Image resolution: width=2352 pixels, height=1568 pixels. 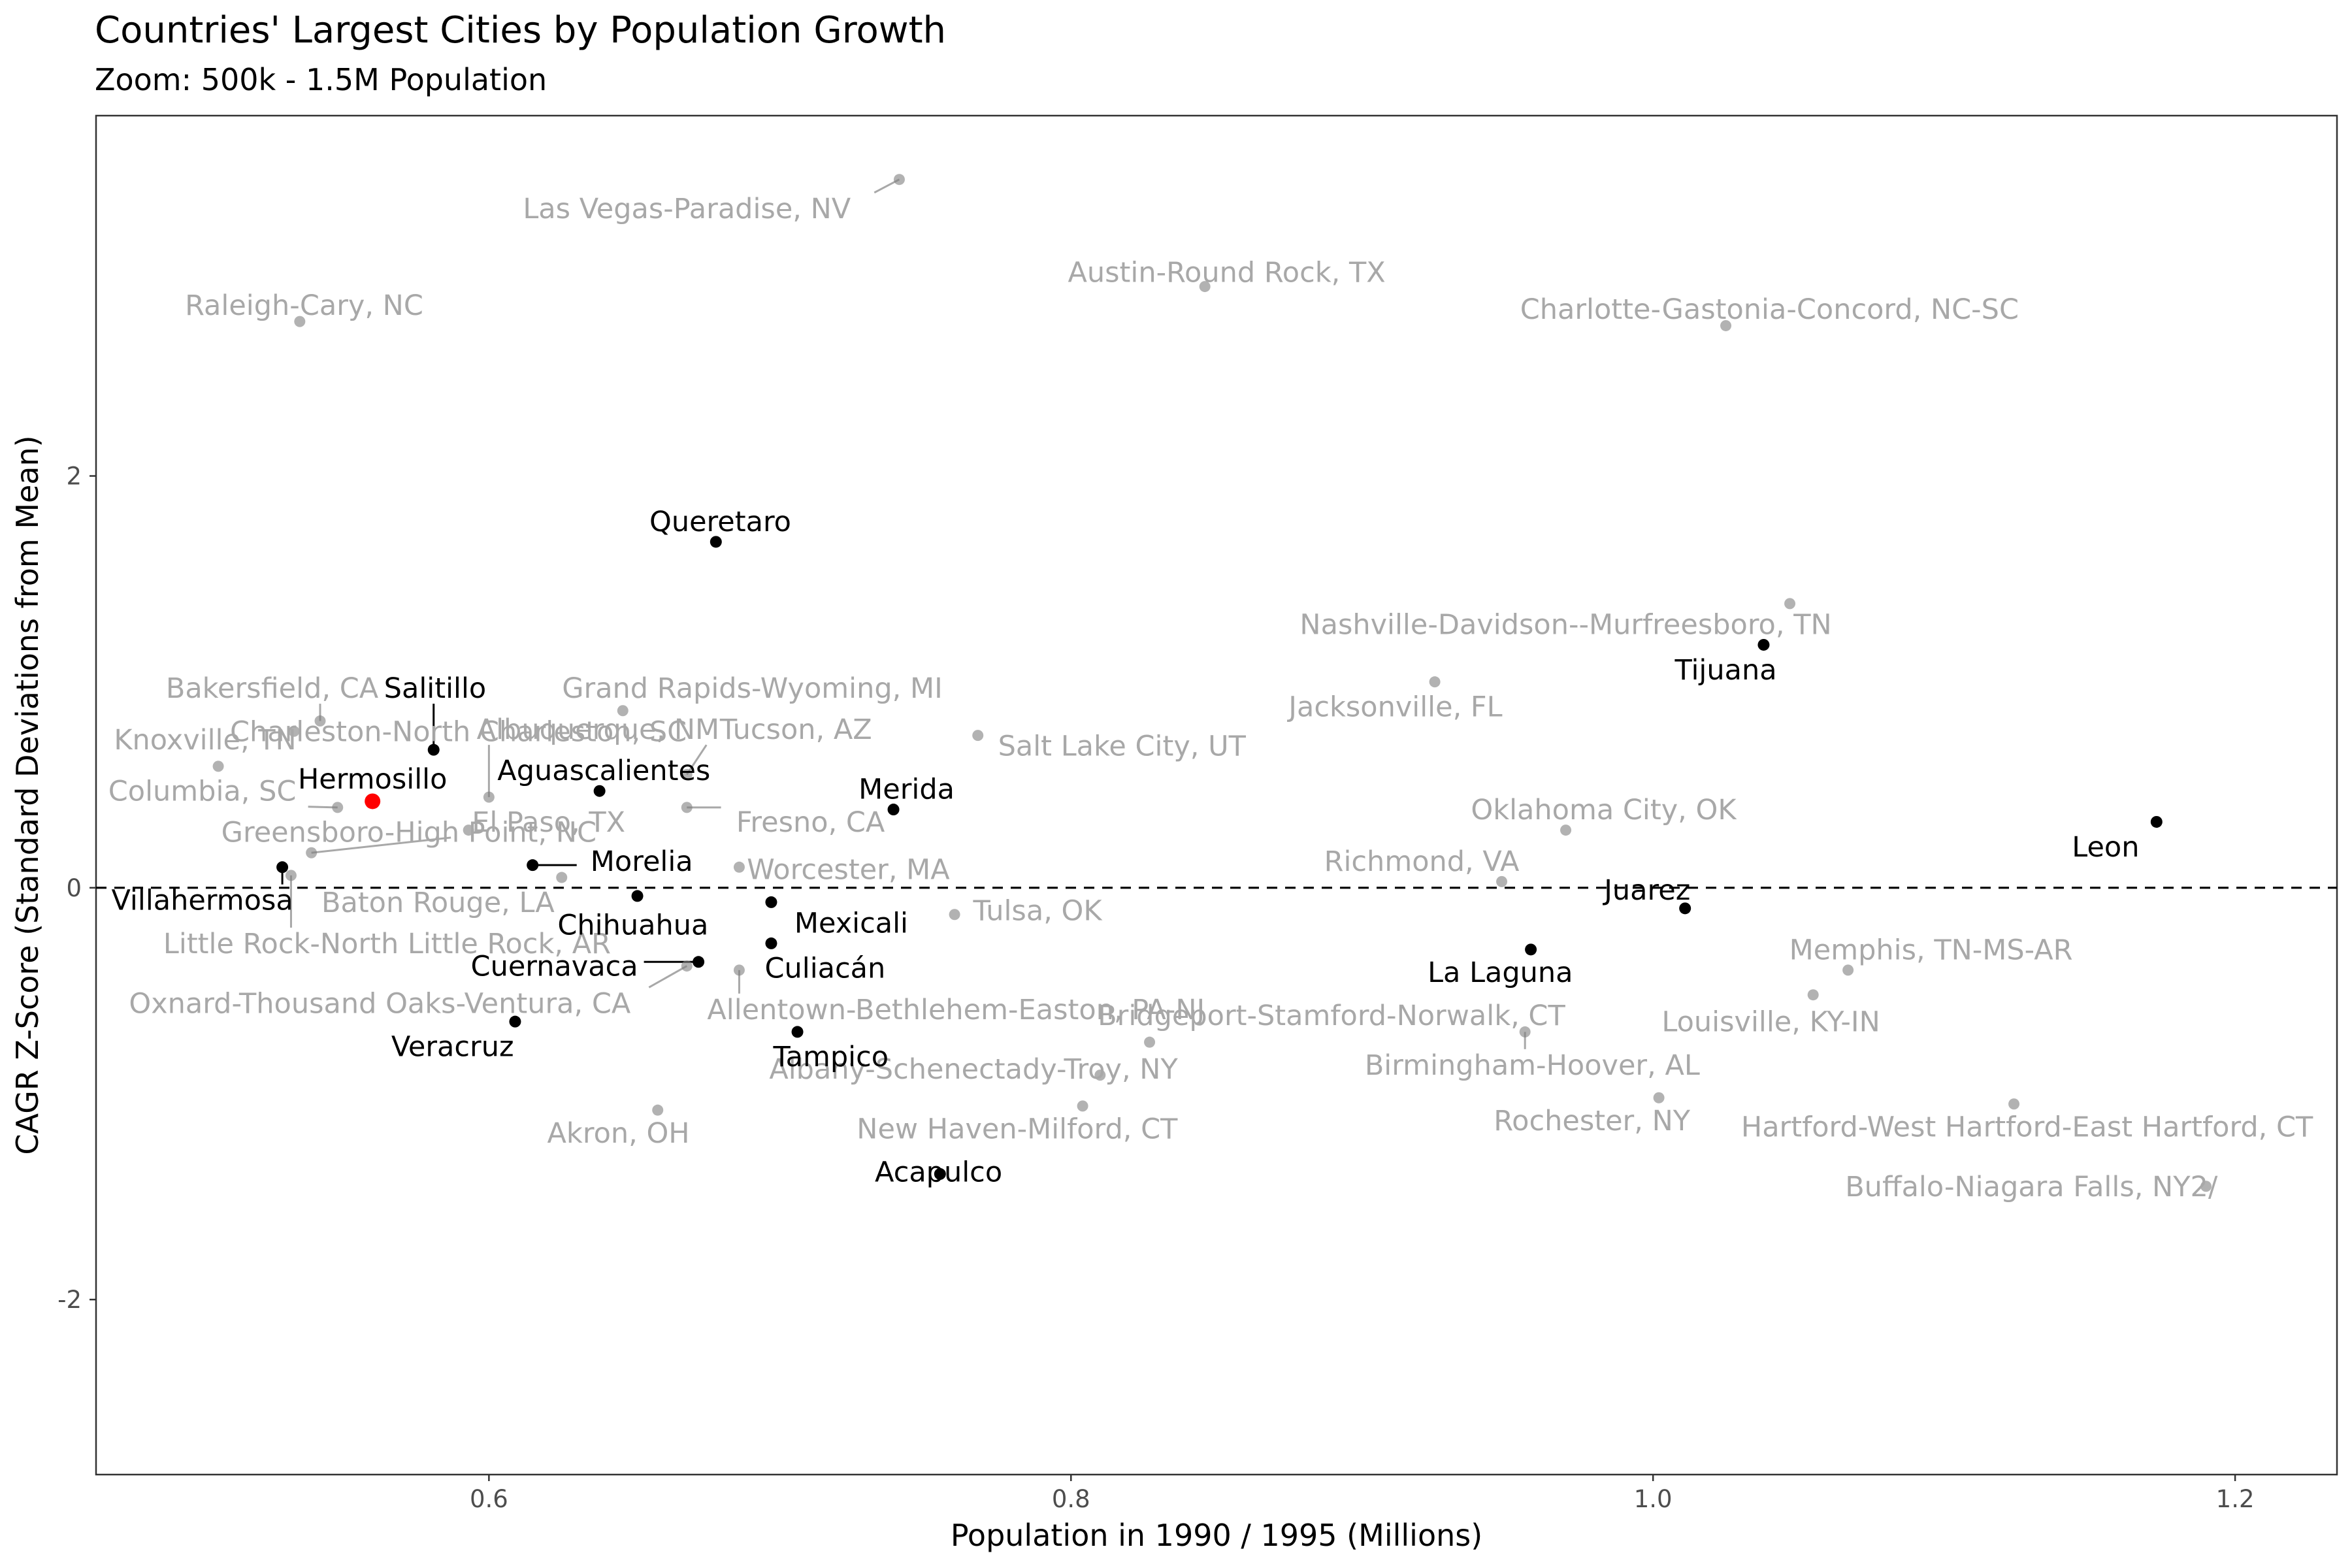 What do you see at coordinates (548, 822) in the screenshot?
I see `label-el-paso-tx: El Paso, TX` at bounding box center [548, 822].